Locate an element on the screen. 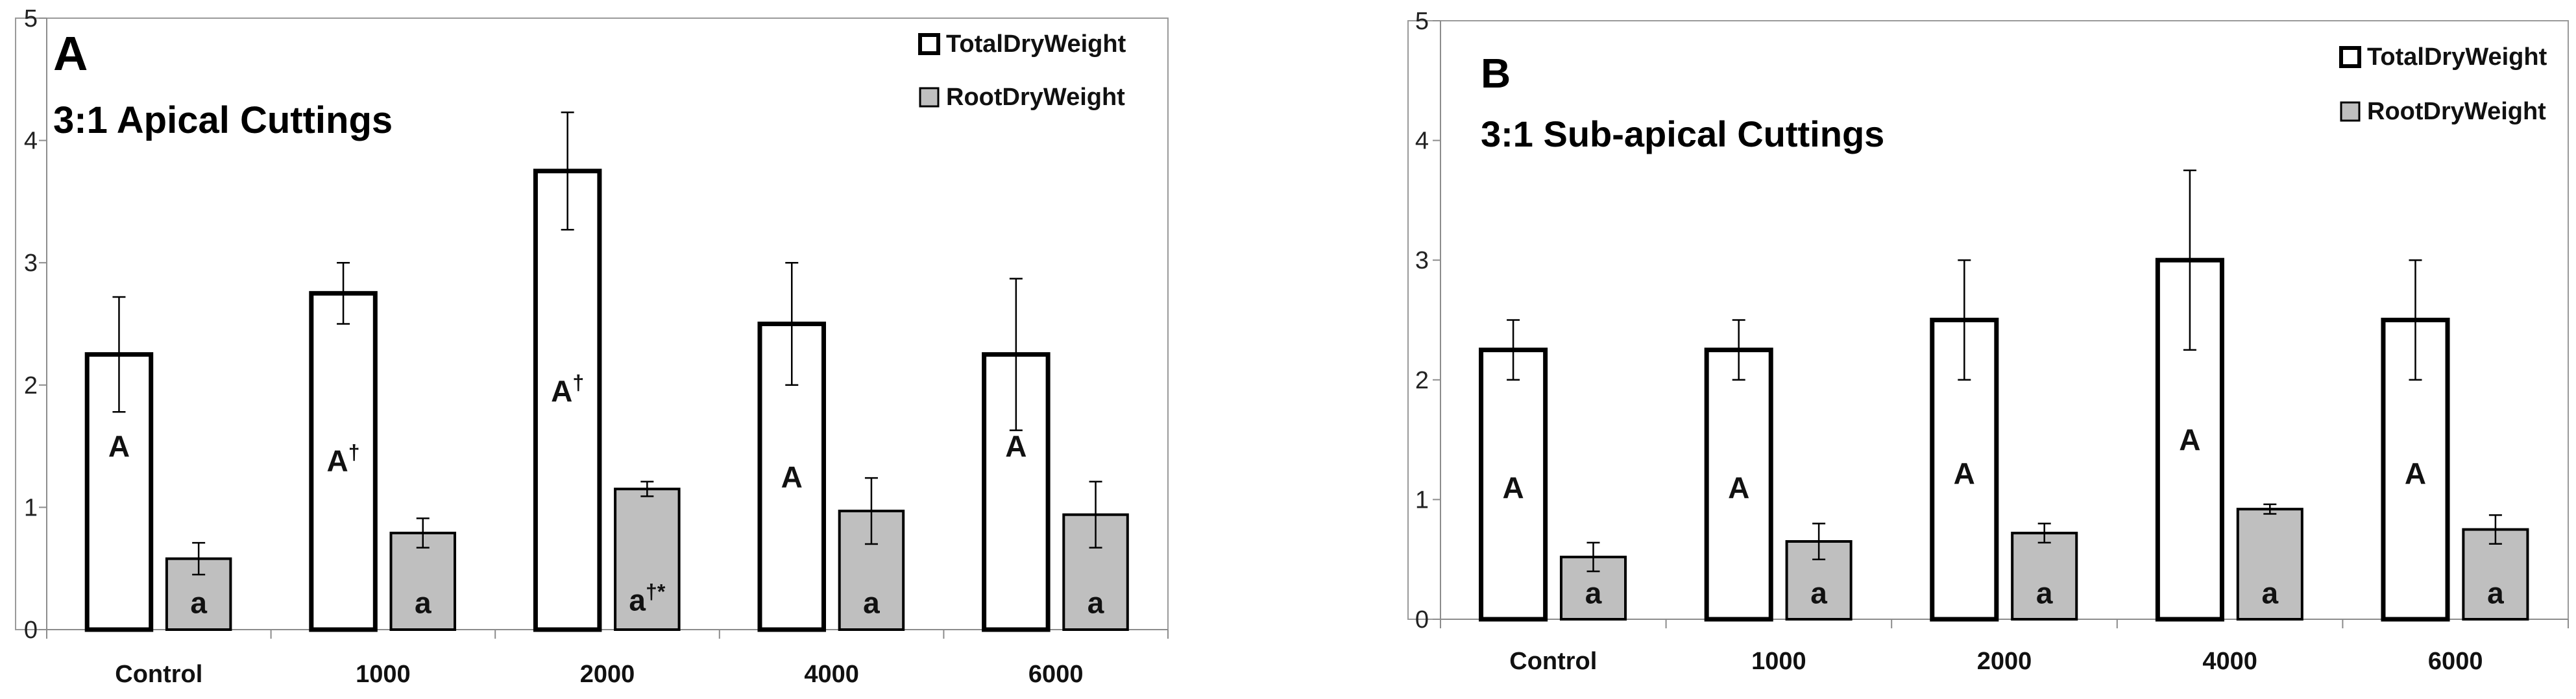  series-RootDryWeight: a a a†* a a is located at coordinates (647, 554).